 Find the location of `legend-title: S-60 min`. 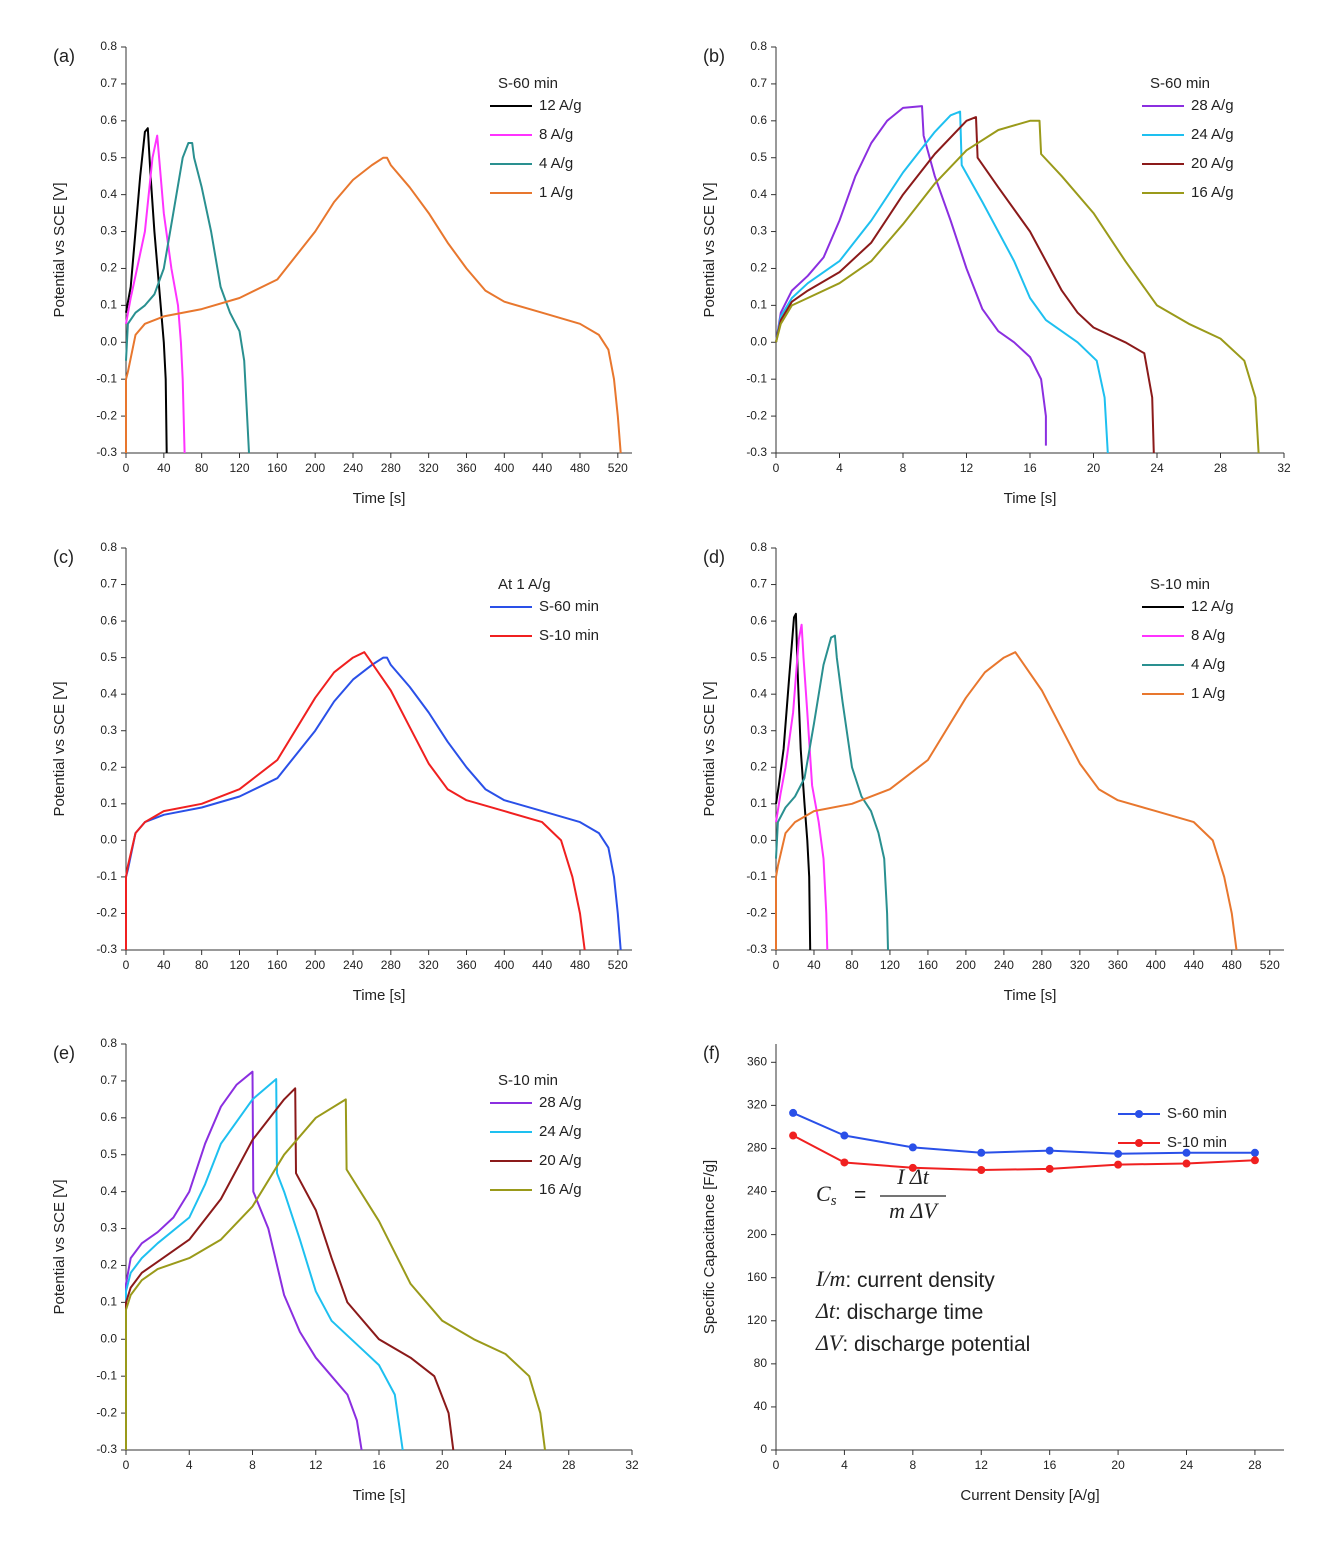

legend-title: S-60 min is located at coordinates (528, 83).